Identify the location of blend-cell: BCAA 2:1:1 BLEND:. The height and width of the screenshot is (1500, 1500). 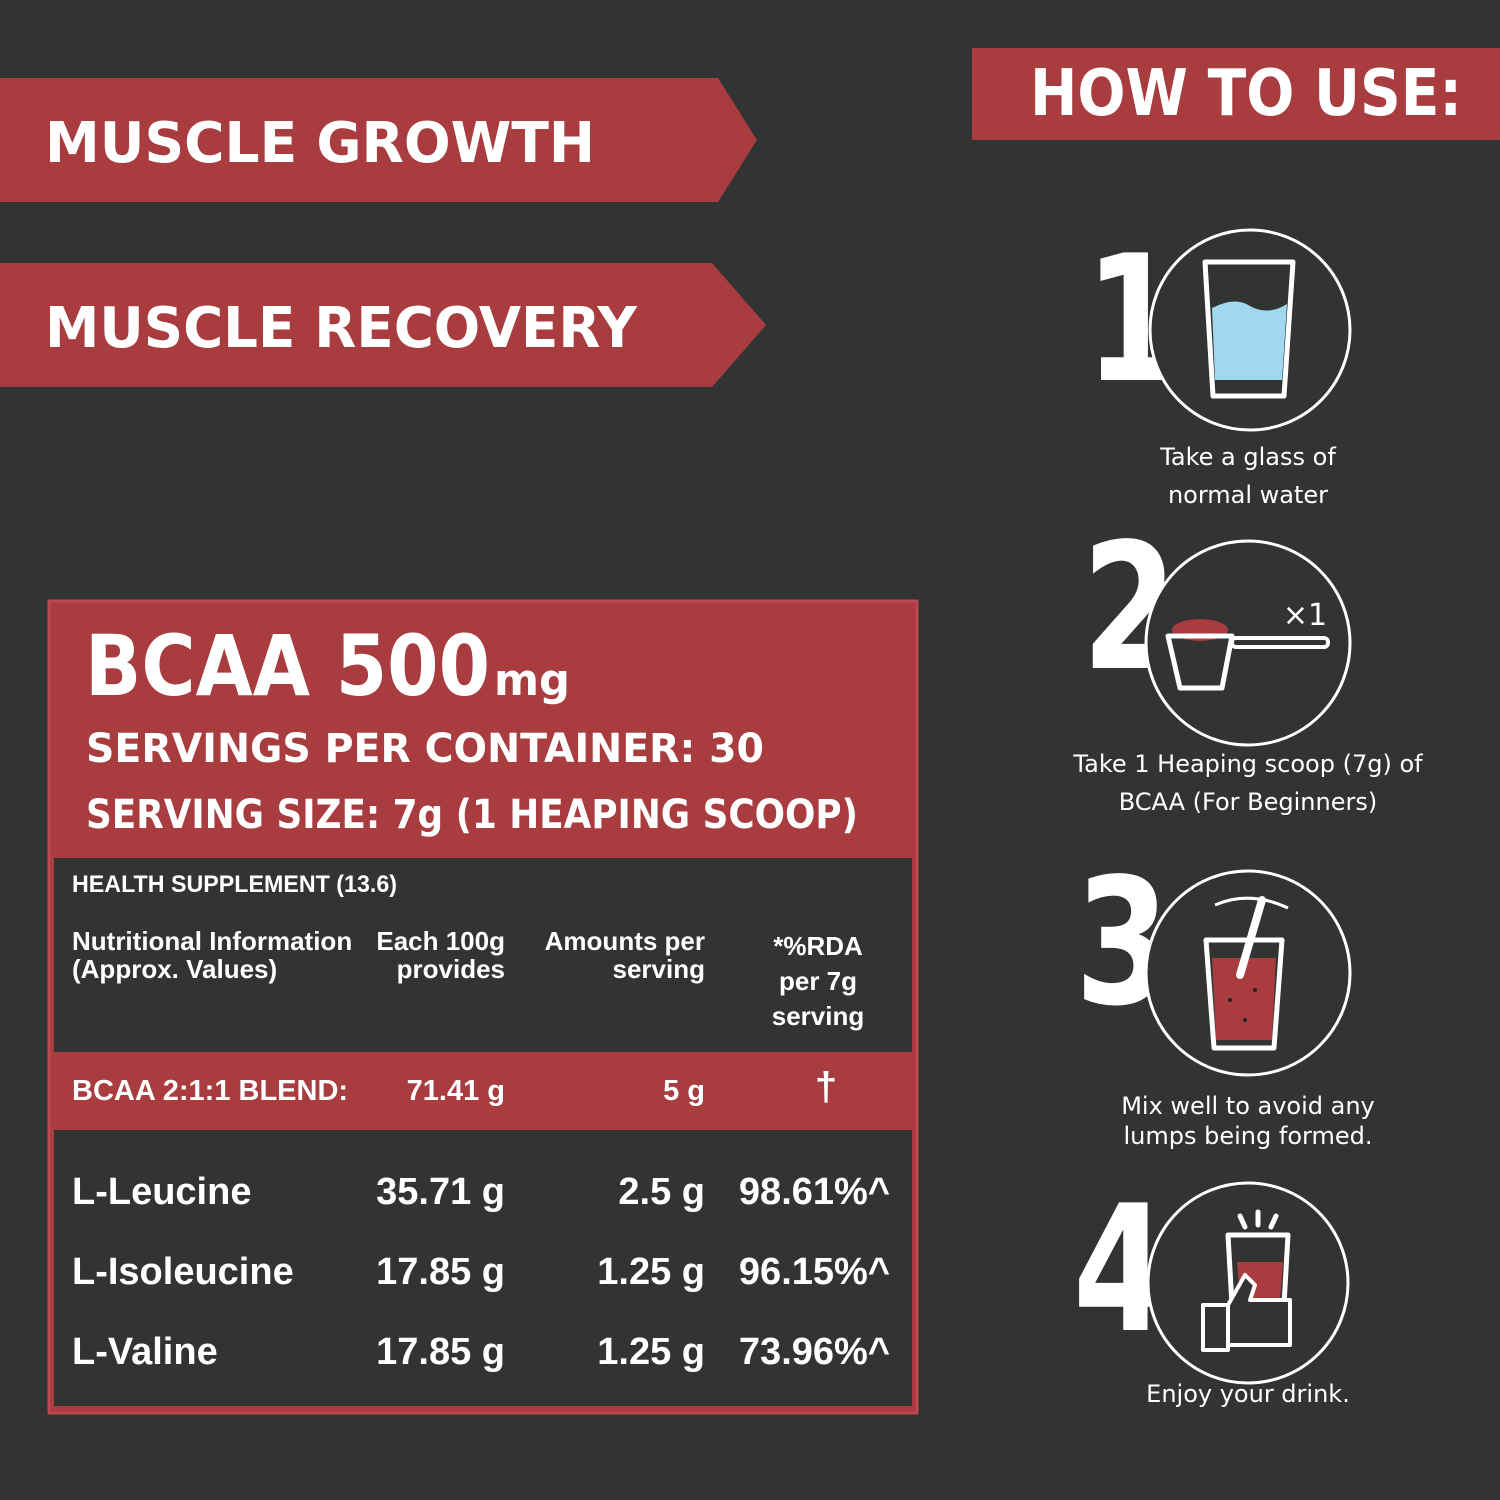
(210, 1091).